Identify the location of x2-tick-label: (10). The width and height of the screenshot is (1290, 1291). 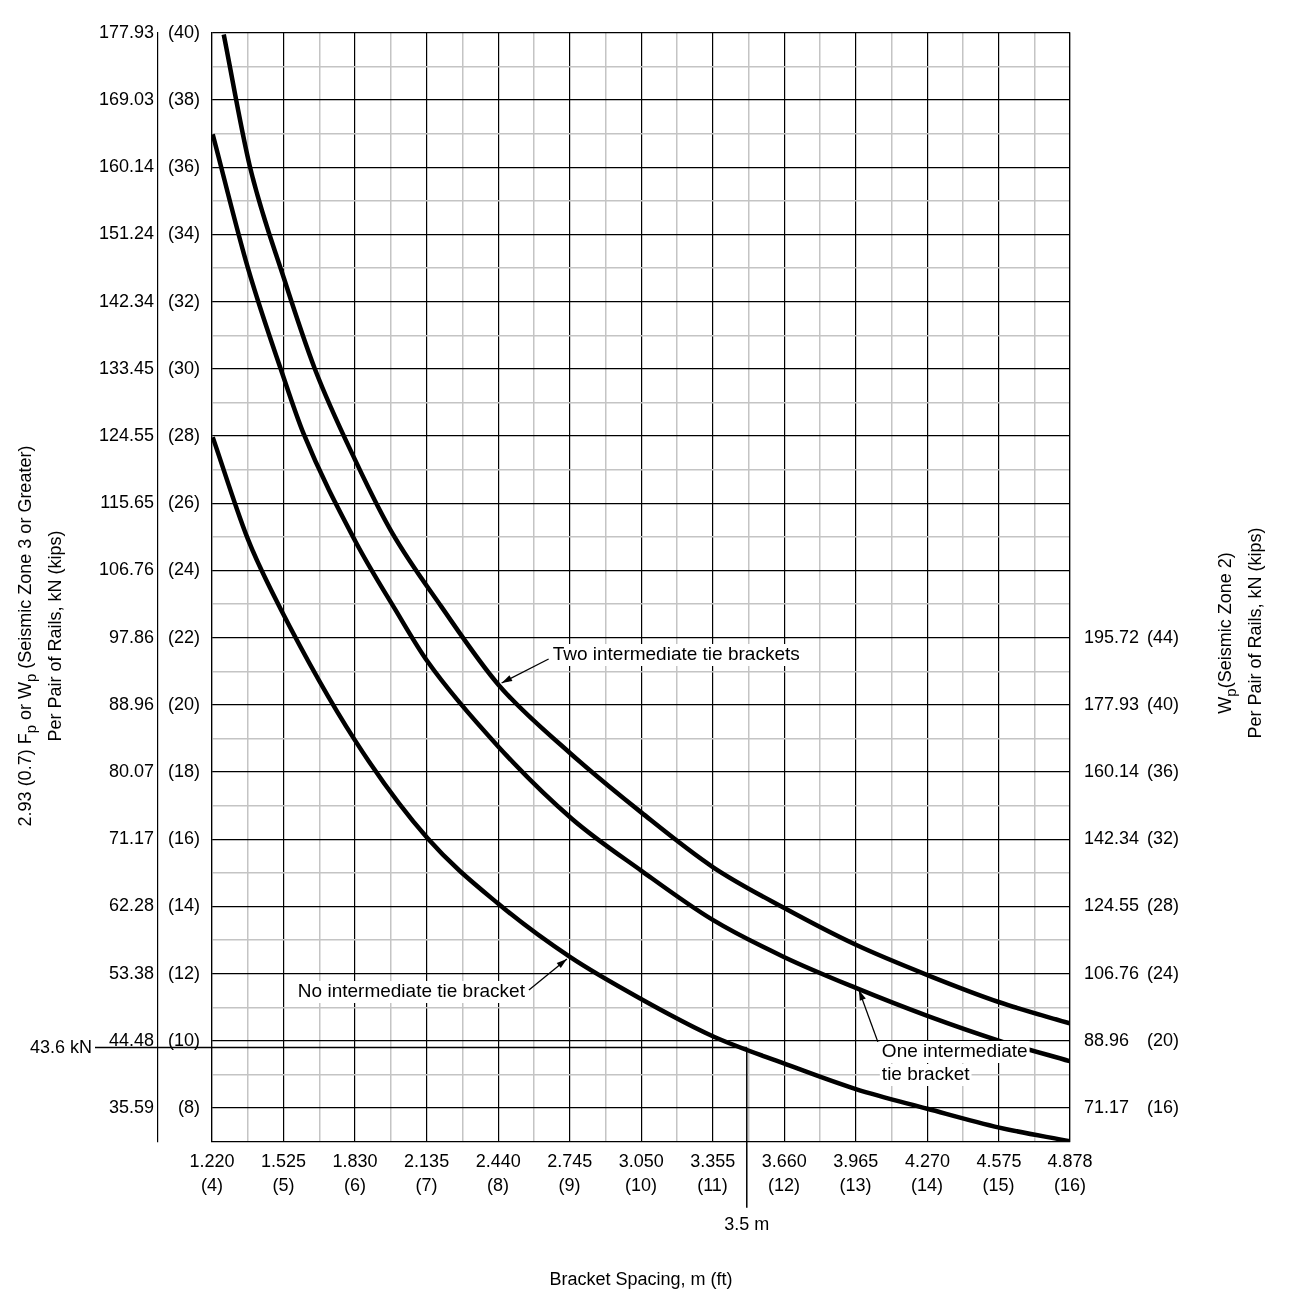
(641, 1185).